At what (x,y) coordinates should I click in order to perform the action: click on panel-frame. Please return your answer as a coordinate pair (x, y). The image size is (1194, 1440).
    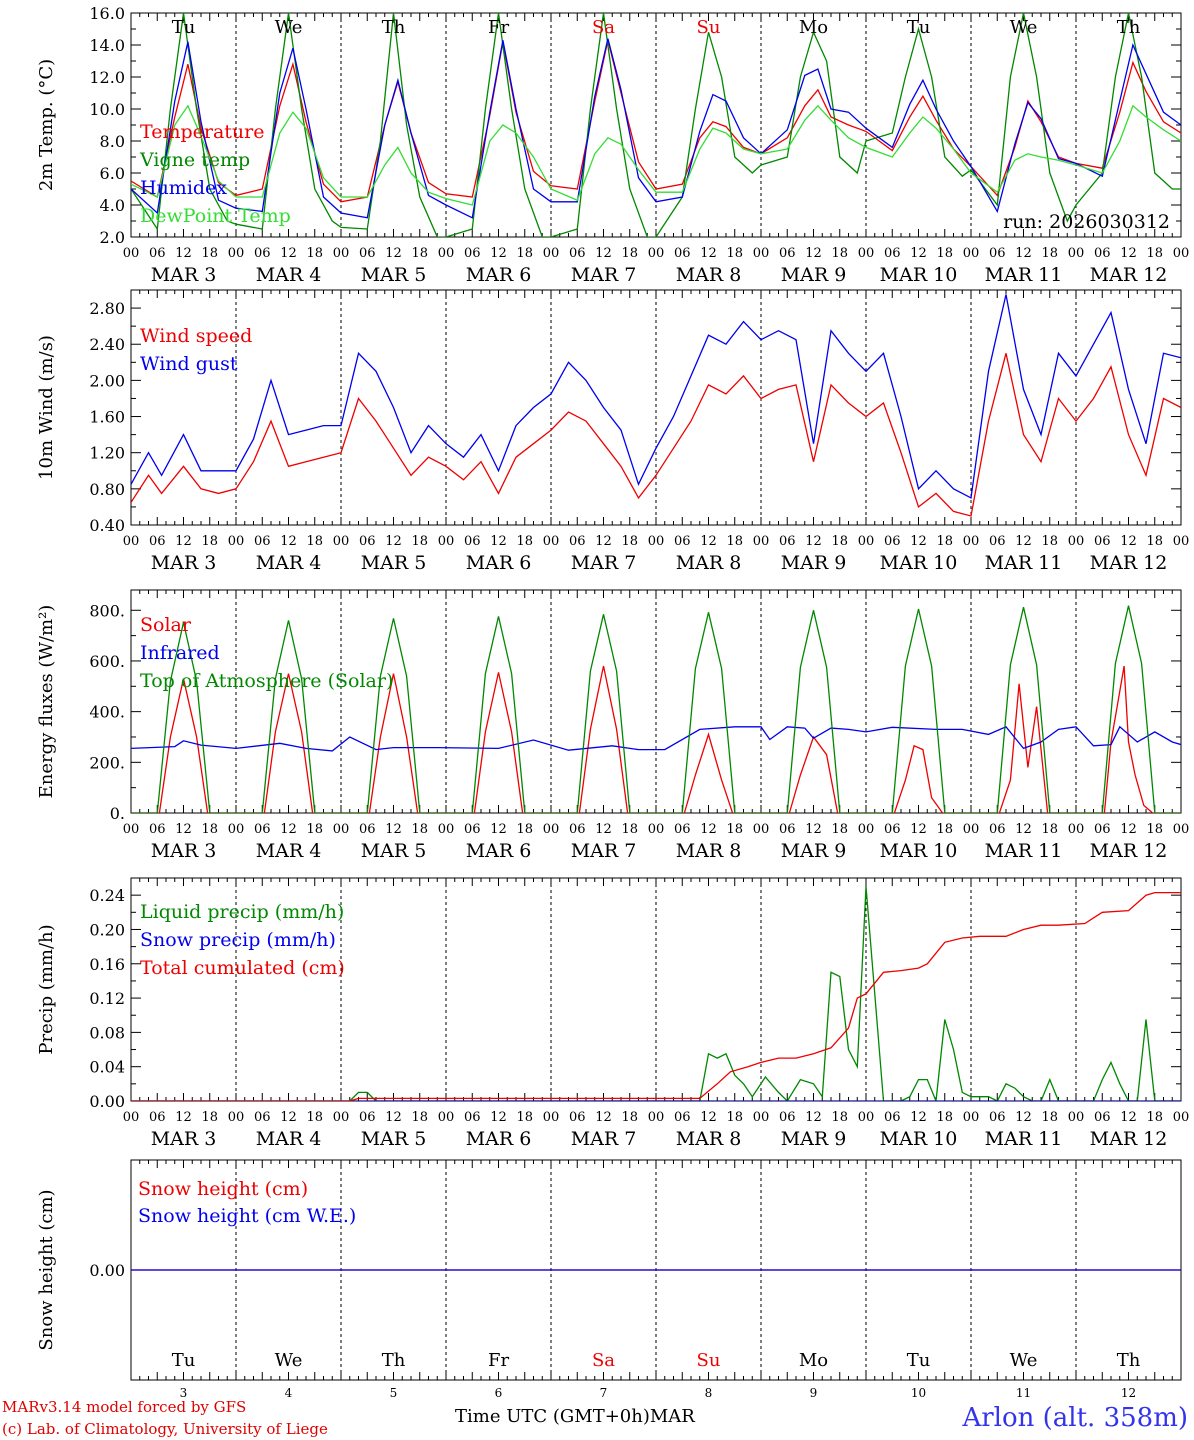
    Looking at the image, I should click on (656, 125).